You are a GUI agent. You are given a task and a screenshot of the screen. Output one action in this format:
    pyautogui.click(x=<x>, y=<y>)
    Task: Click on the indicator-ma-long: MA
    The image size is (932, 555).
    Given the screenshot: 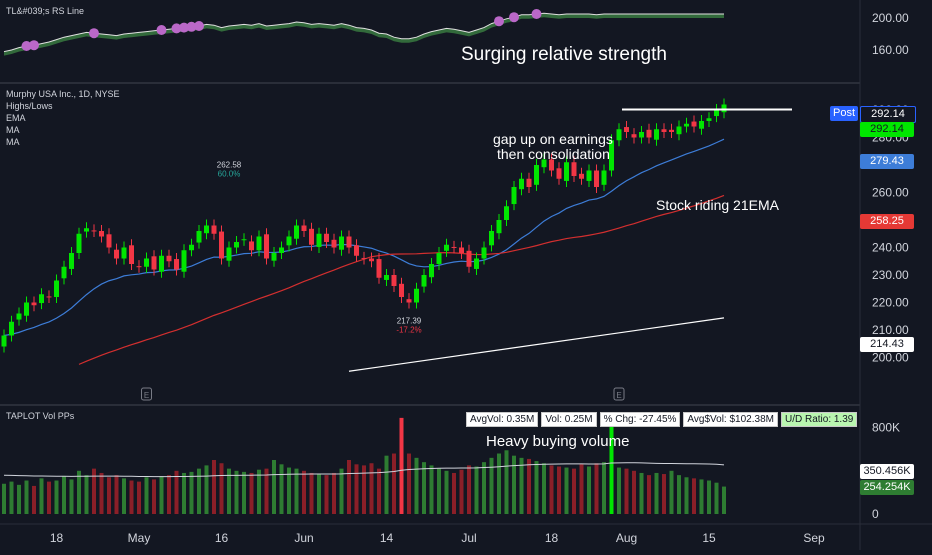 What is the action you would take?
    pyautogui.click(x=13, y=142)
    